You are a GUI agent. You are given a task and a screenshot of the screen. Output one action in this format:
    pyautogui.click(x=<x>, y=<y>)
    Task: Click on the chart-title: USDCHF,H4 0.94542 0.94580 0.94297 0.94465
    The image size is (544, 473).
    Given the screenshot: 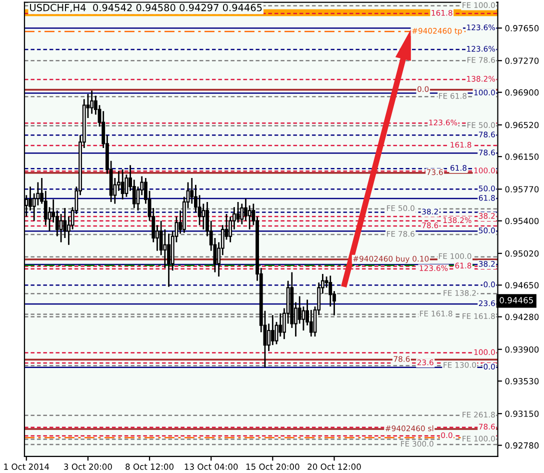 What is the action you would take?
    pyautogui.click(x=146, y=8)
    